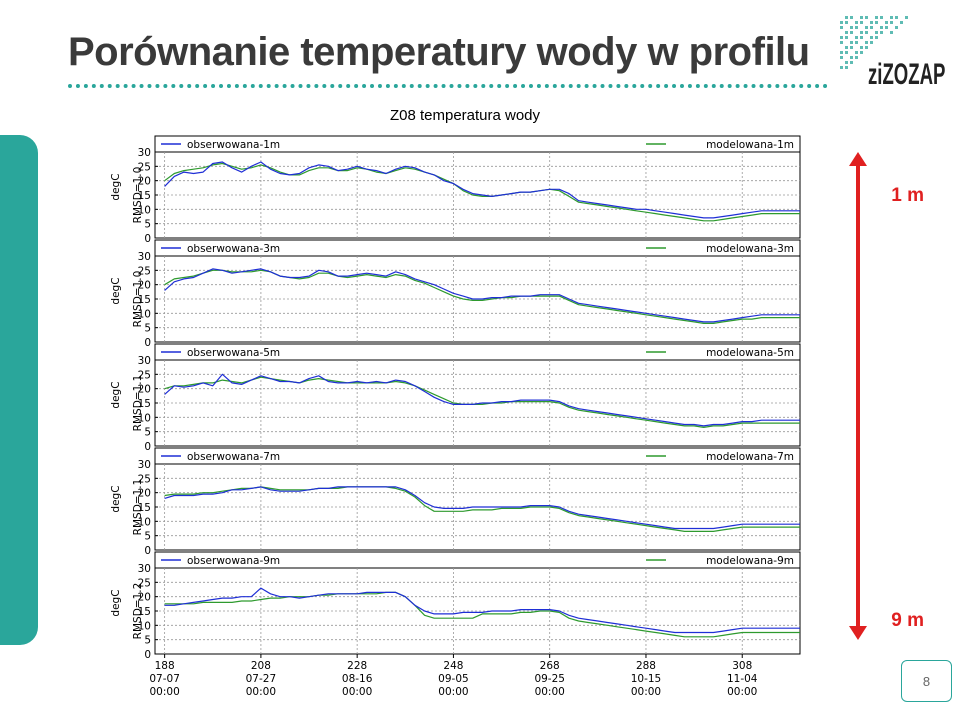 This screenshot has height=708, width=960. What do you see at coordinates (233, 353) in the screenshot?
I see `observed-legend-label: obserwowana-5m` at bounding box center [233, 353].